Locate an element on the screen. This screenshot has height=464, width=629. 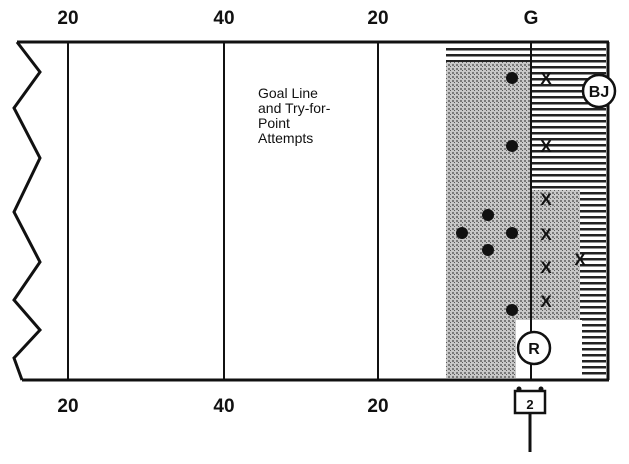
diagram-caption: Goal Line and Try-for- Point Attempts is located at coordinates (313, 116).